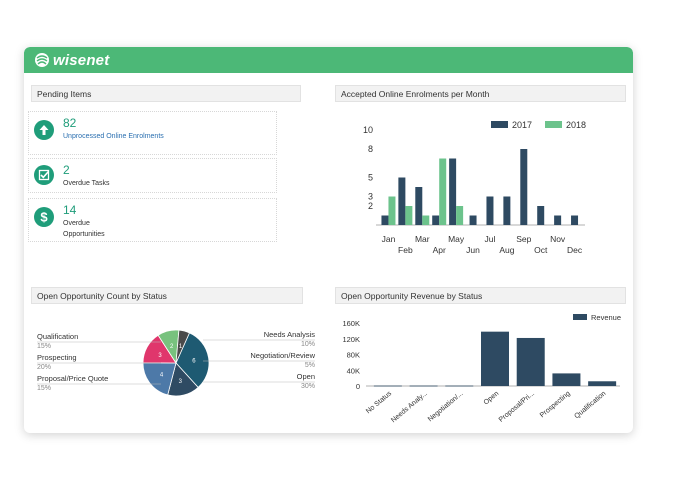  I want to click on logo: wisenet, so click(71, 60).